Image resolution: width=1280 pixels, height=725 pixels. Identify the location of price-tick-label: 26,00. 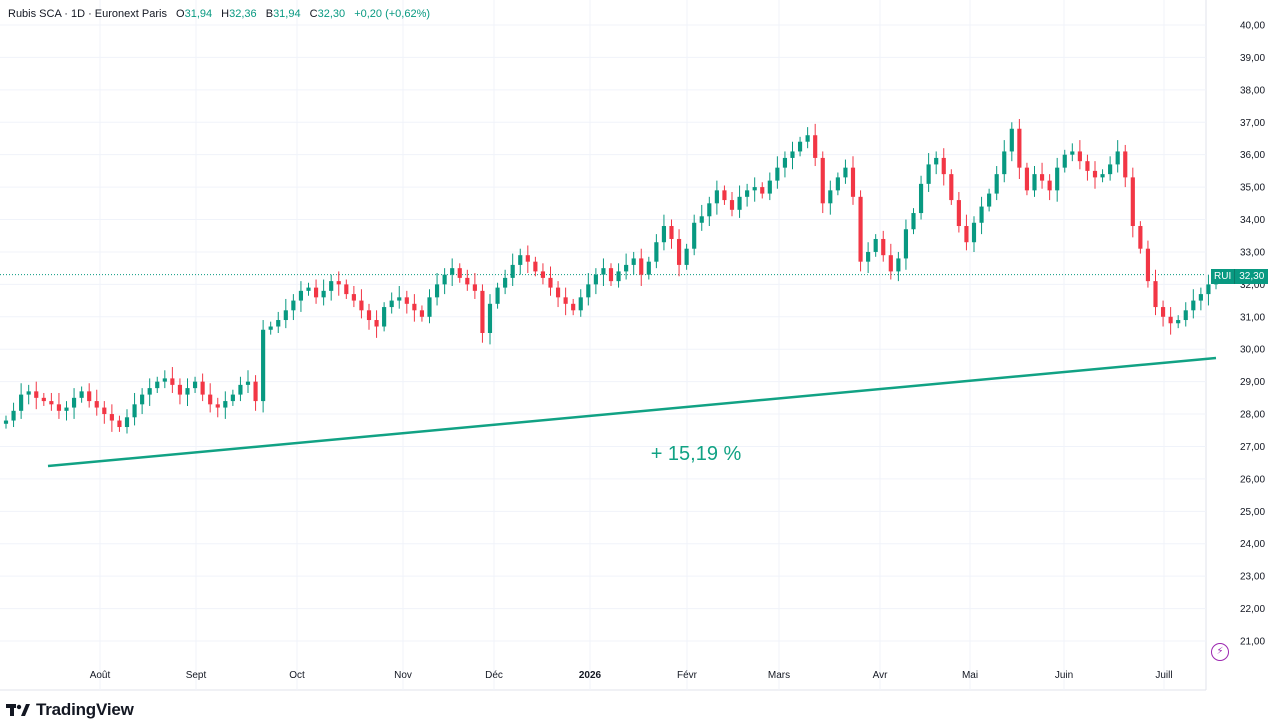
(1252, 479).